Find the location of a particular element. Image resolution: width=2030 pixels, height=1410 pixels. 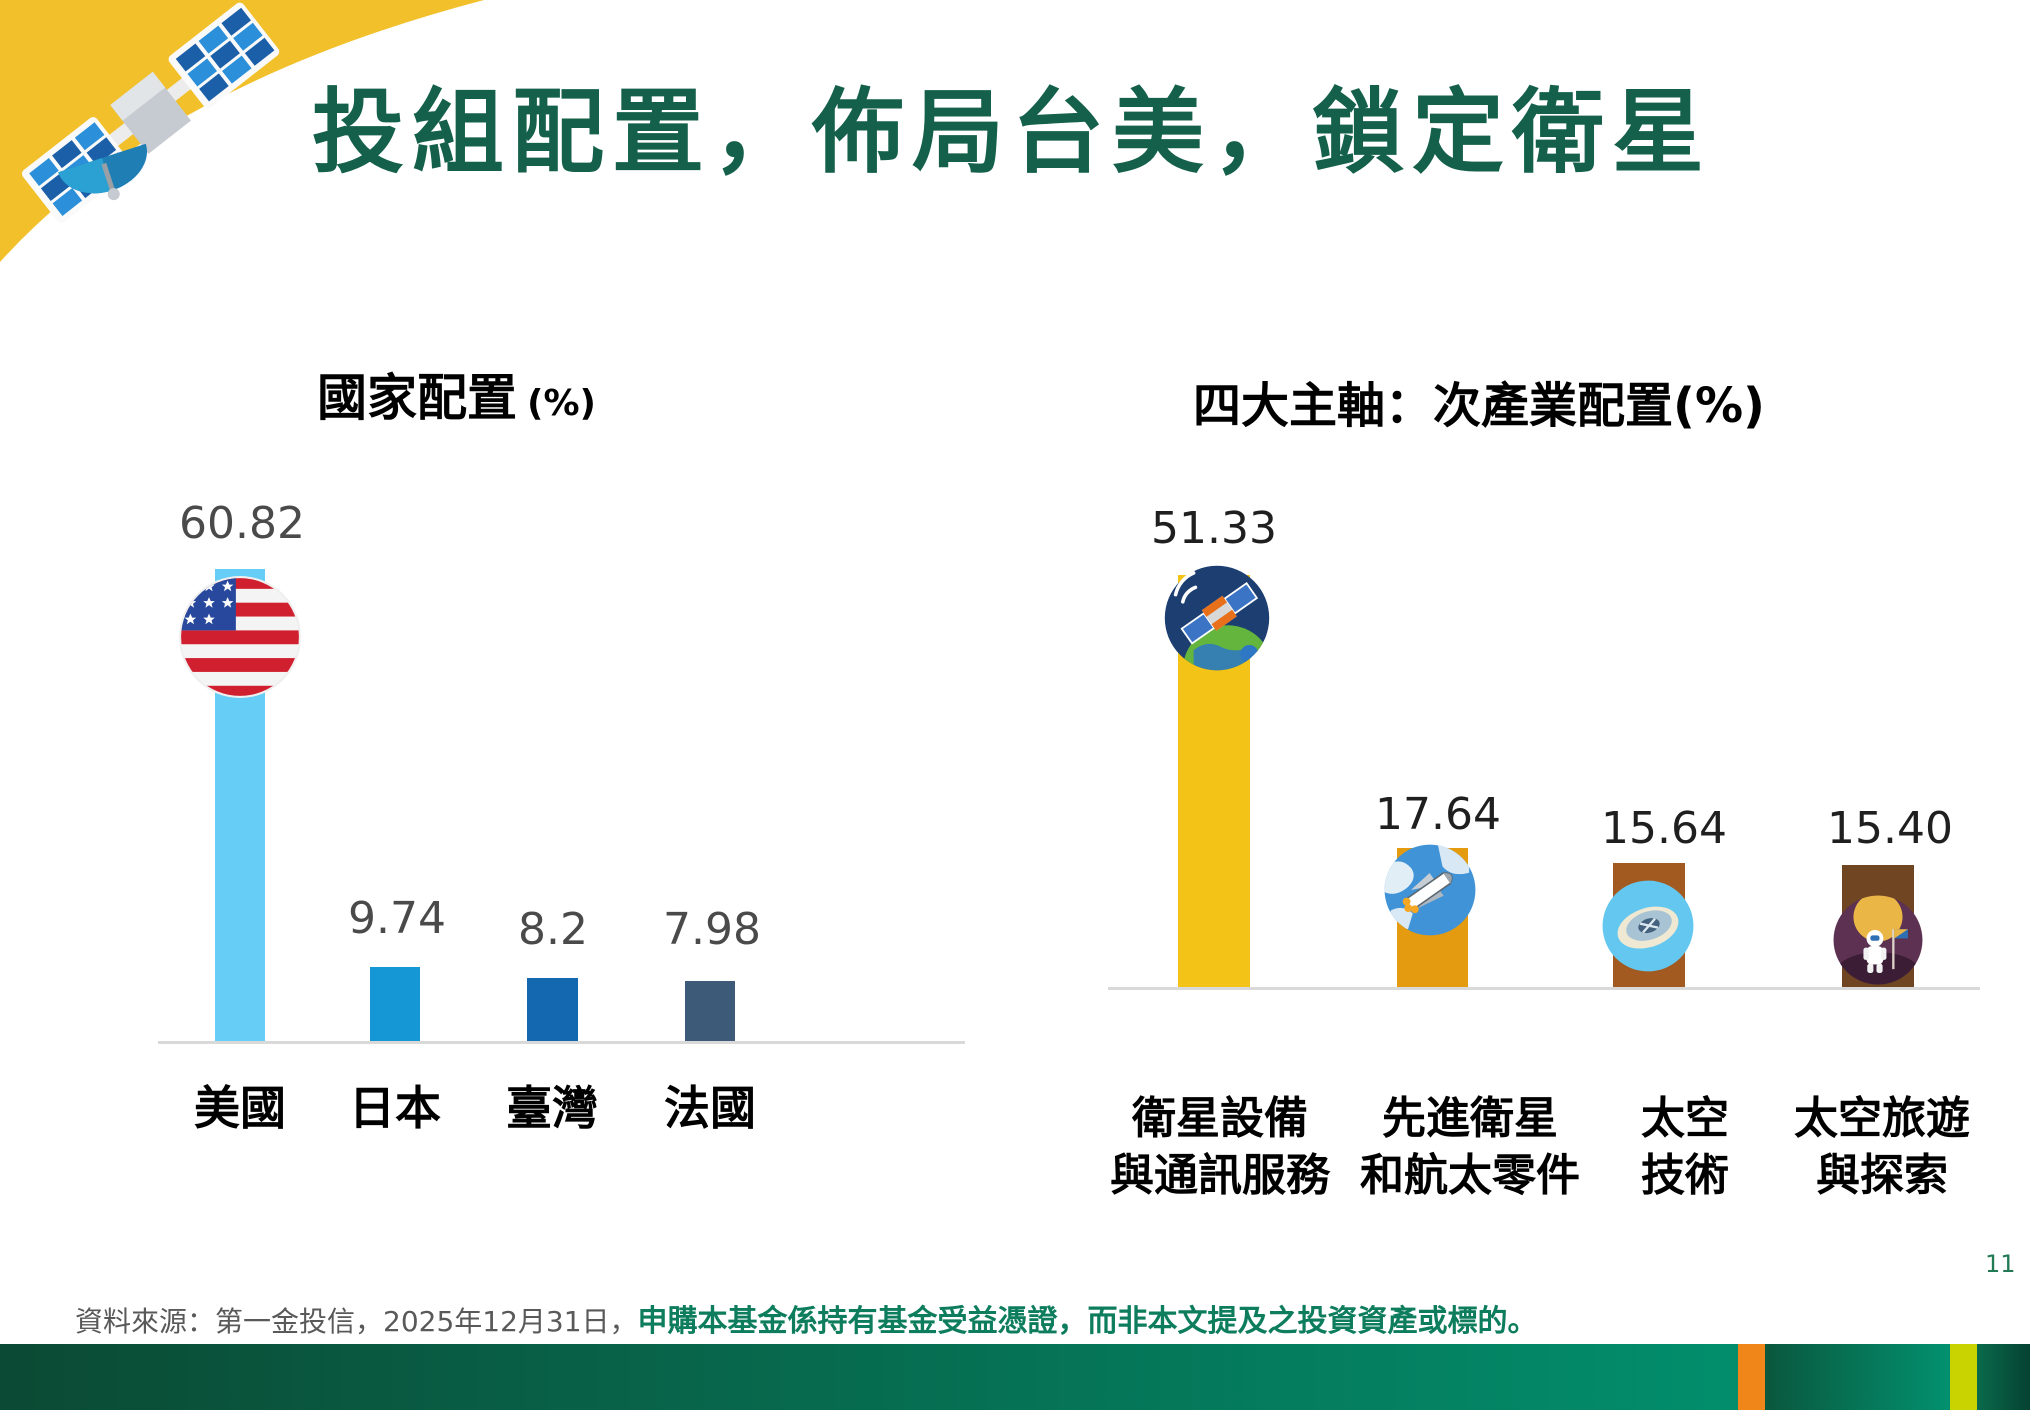

shuttle-earth-icon is located at coordinates (1430, 890).